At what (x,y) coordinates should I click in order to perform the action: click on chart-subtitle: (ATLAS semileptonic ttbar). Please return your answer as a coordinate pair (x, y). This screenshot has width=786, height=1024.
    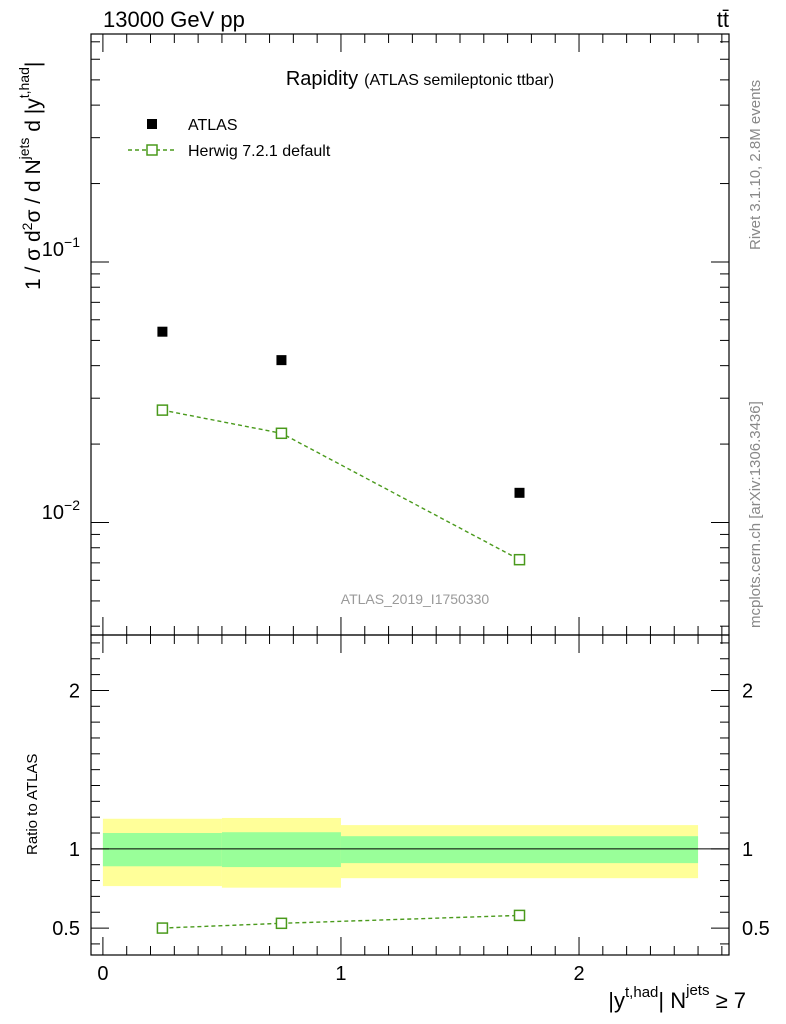
    Looking at the image, I should click on (459, 80).